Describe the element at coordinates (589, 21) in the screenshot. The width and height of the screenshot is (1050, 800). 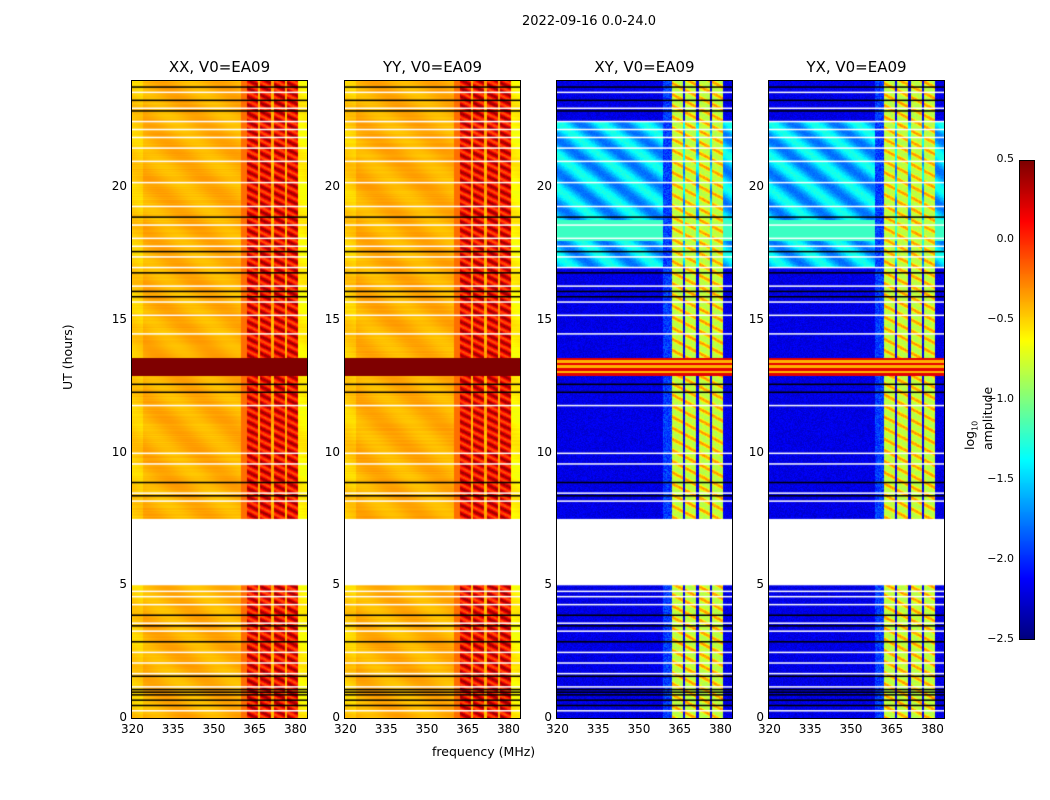
I see `figure-title: 2022-09-16 0.0-24.0` at that location.